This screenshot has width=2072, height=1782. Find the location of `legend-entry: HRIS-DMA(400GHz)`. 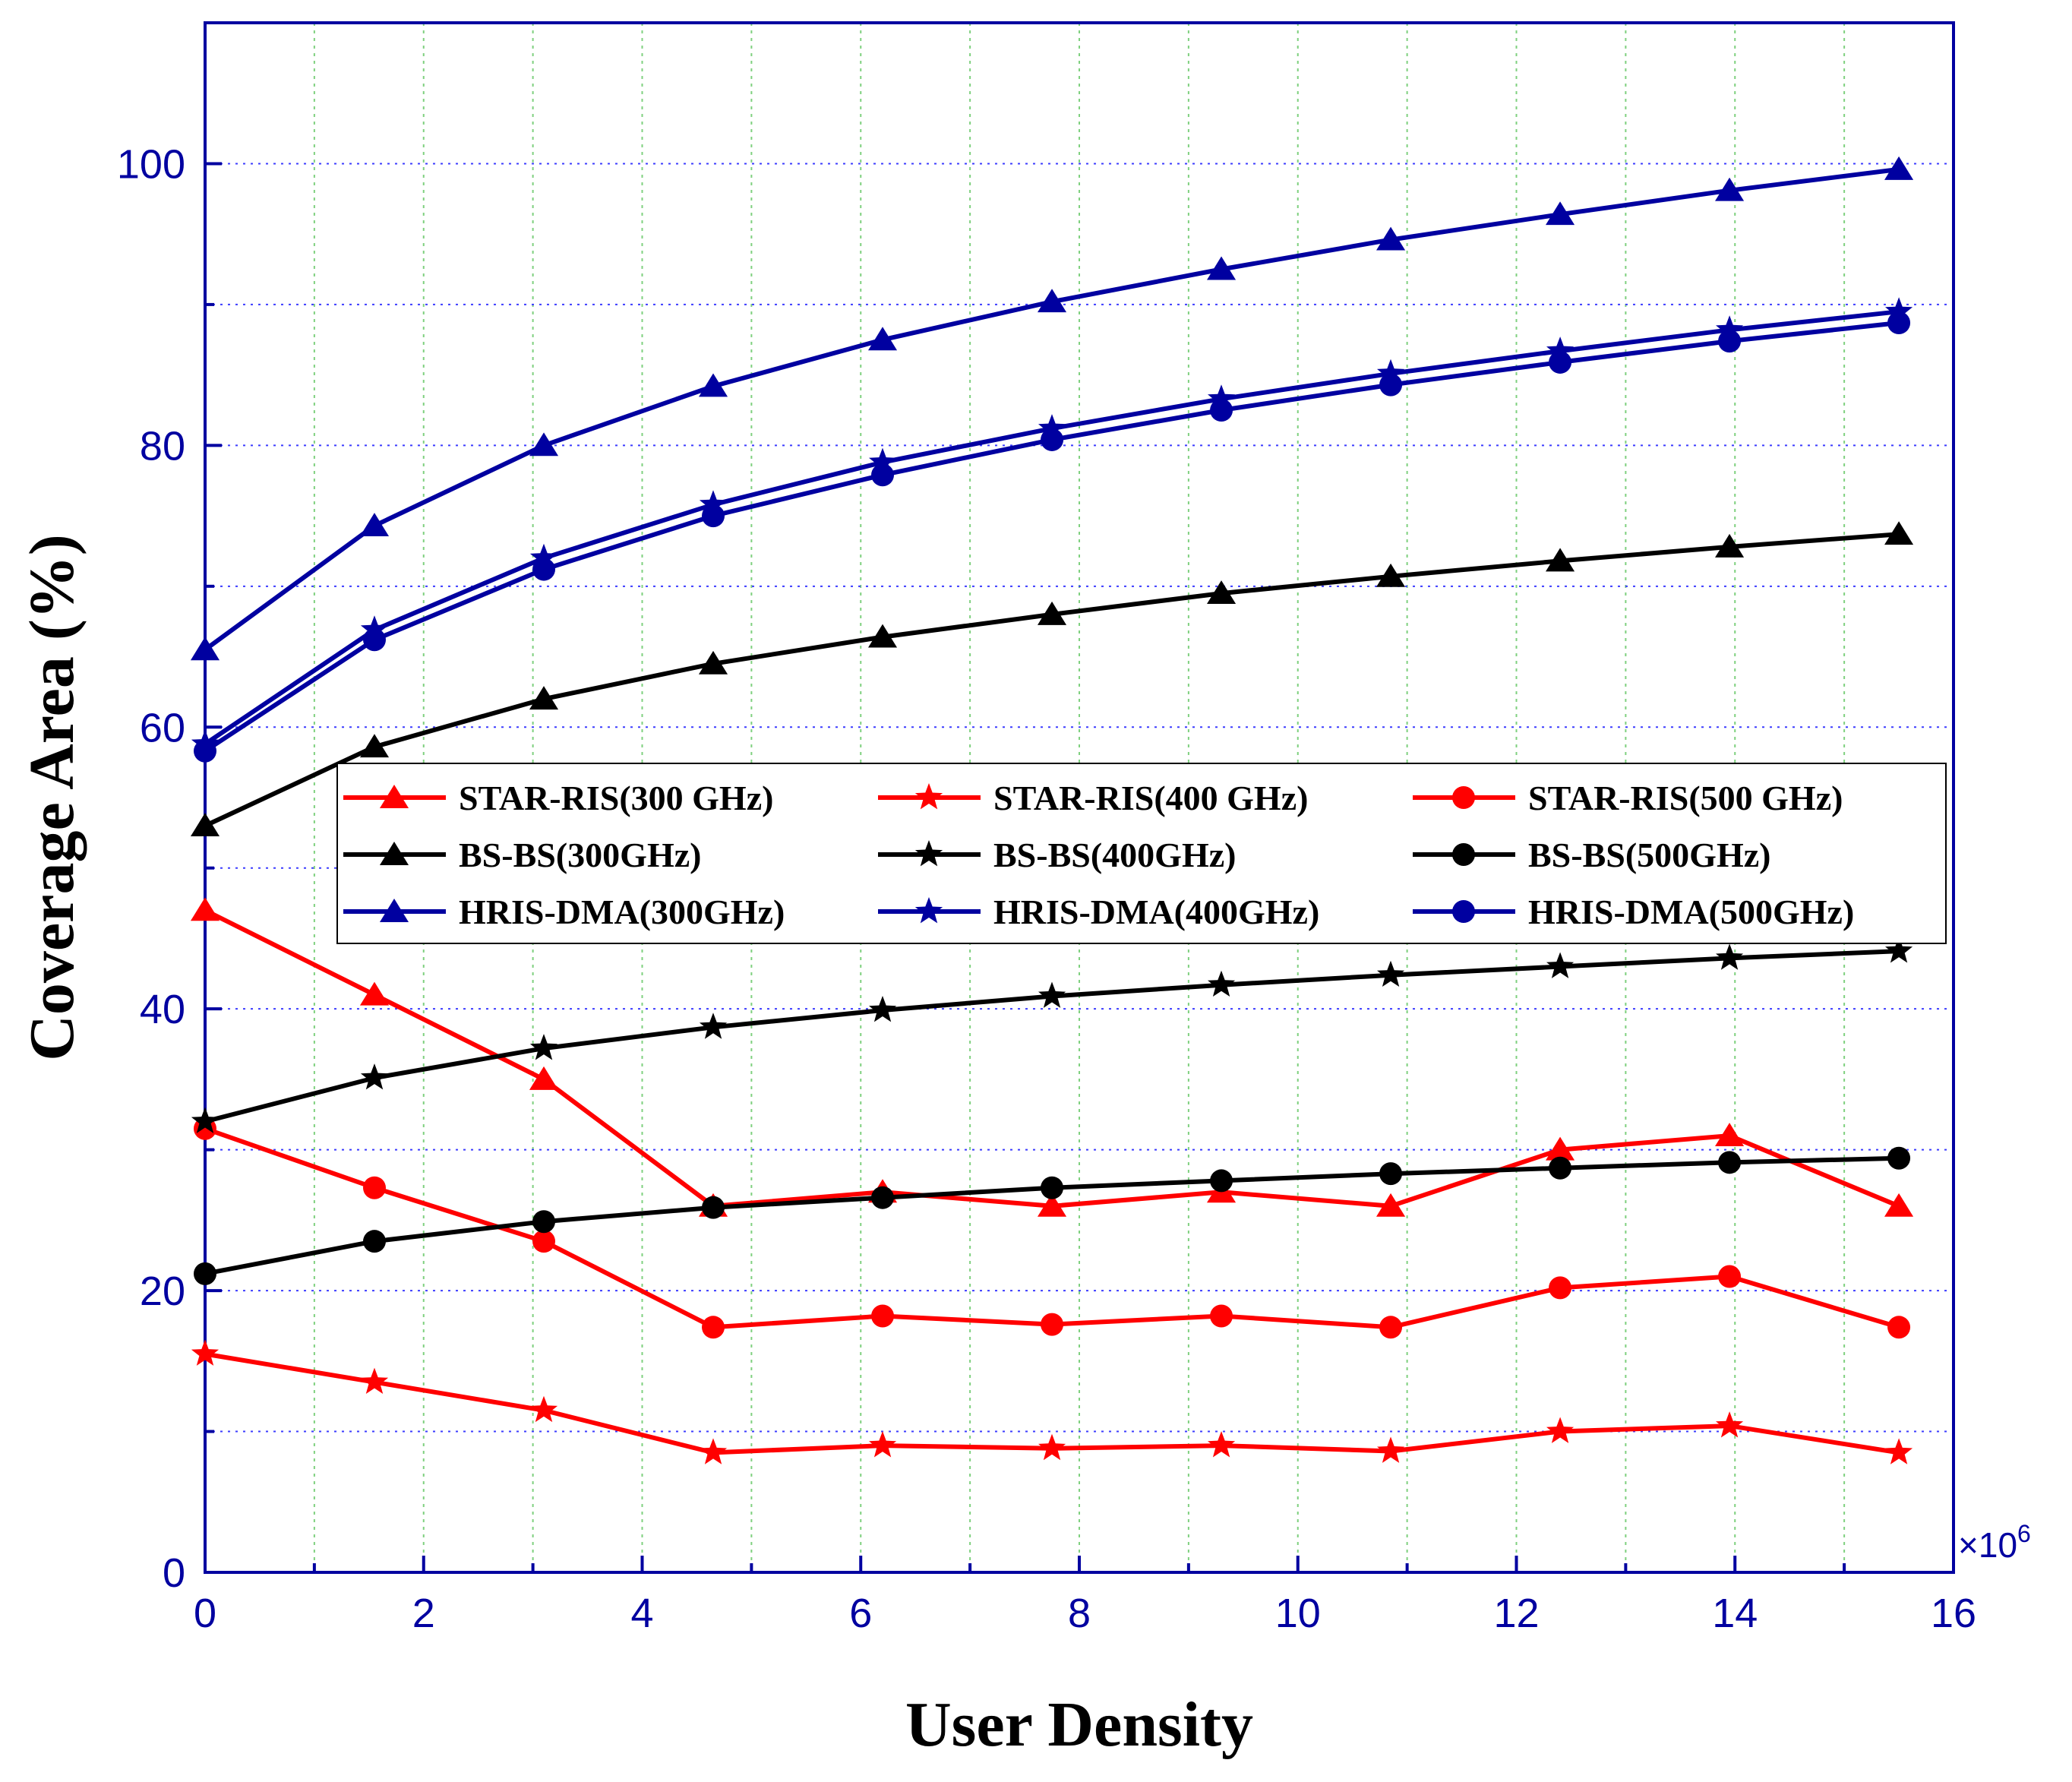

legend-entry: HRIS-DMA(400GHz) is located at coordinates (1098, 912).